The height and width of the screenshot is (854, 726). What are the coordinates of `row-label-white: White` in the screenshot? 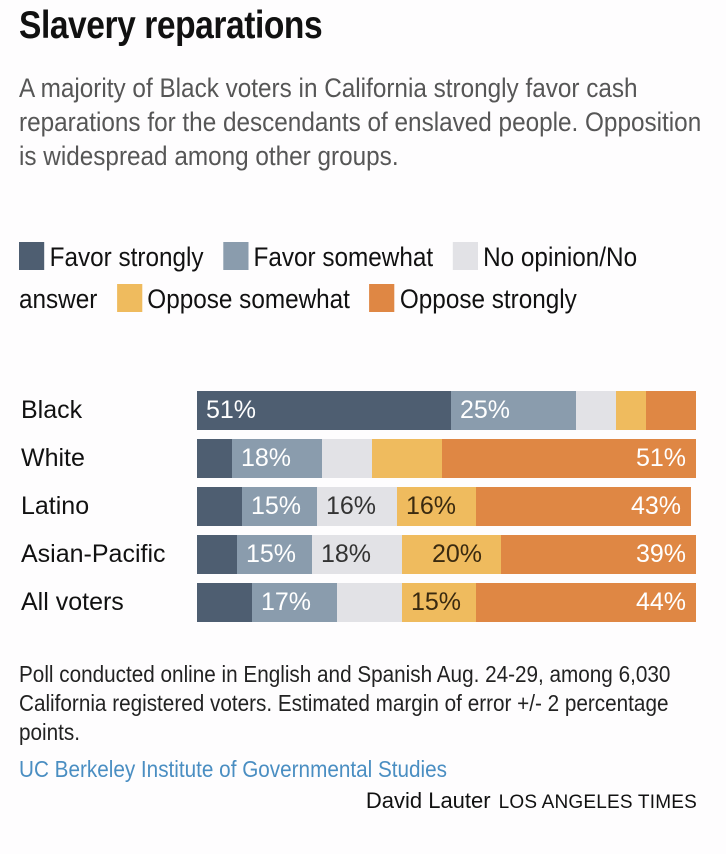 It's located at (53, 458).